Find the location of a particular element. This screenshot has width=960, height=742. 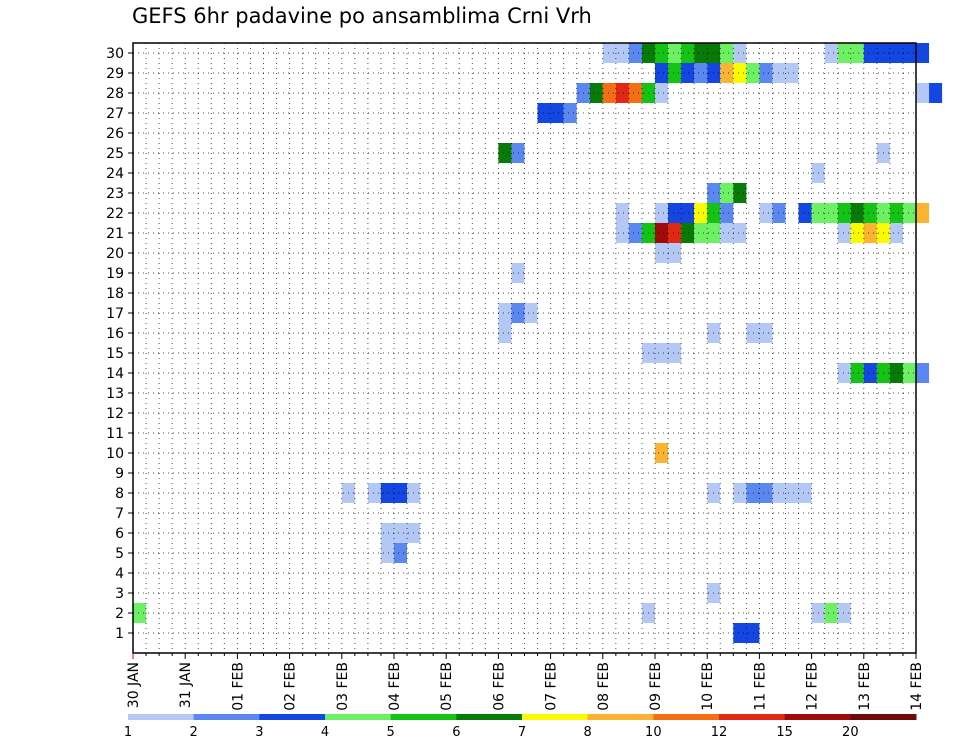

y-tick-label: 9 is located at coordinates (119, 474).